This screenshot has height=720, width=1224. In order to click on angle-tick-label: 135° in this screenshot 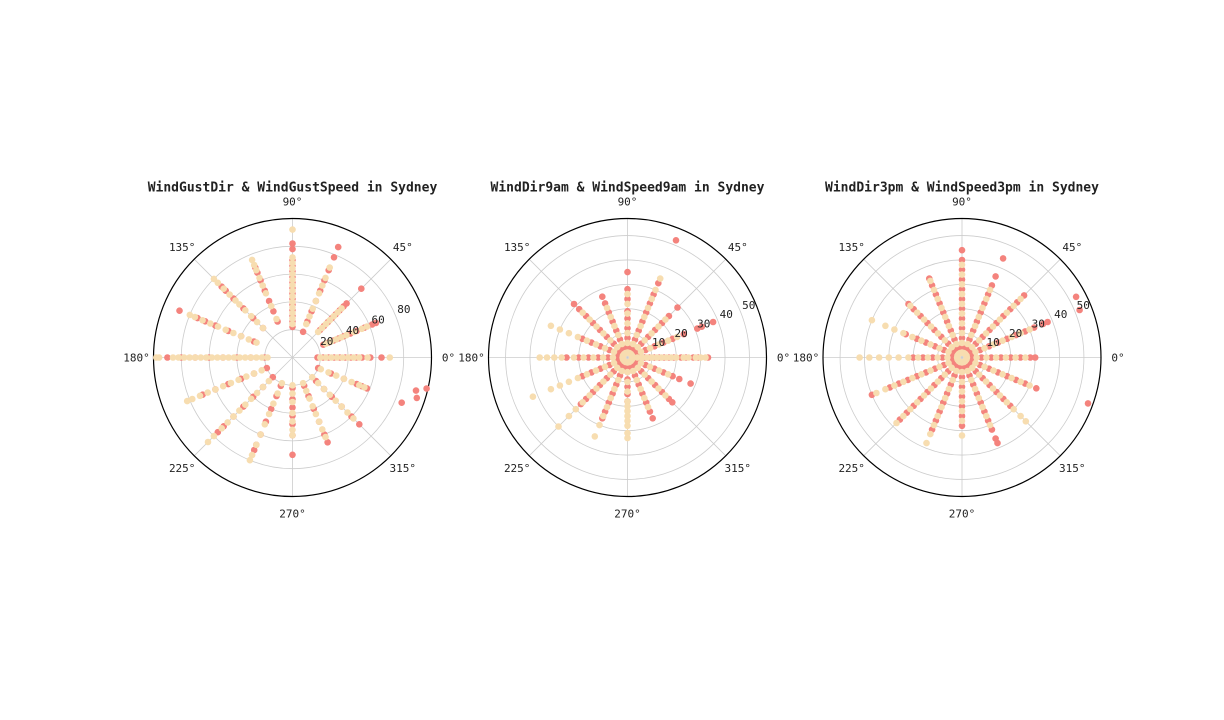, I will do `click(182, 247)`.